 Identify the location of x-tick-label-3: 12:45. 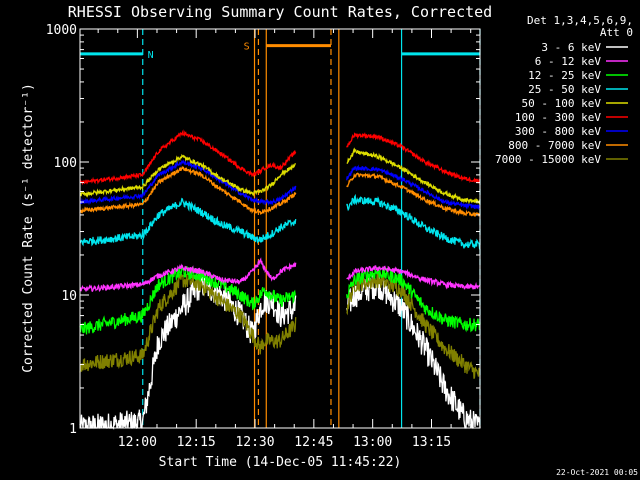
(313, 442).